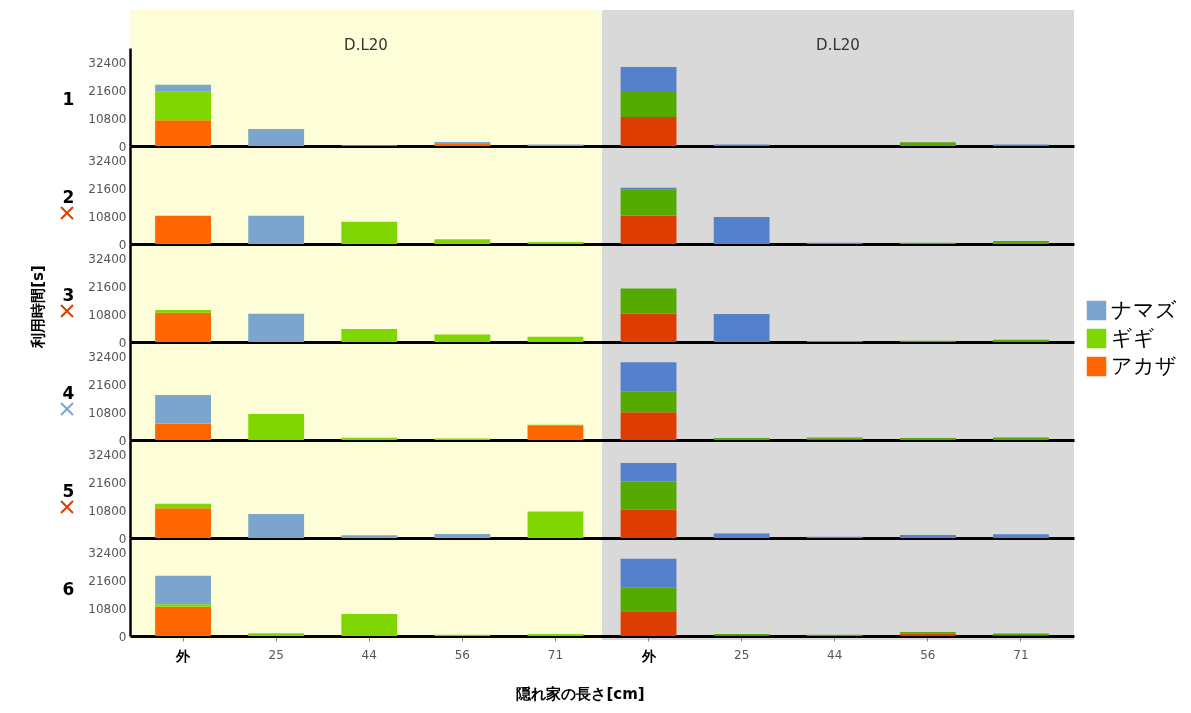 This screenshot has height=713, width=1191. Describe the element at coordinates (68, 294) in the screenshot. I see `y-axis-title: 3` at that location.